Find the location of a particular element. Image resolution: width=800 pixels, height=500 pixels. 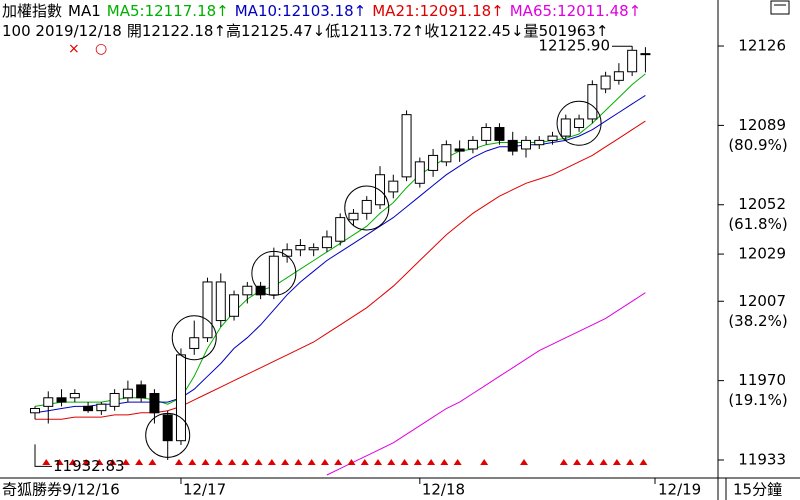

header-text: 501963 is located at coordinates (567, 31).